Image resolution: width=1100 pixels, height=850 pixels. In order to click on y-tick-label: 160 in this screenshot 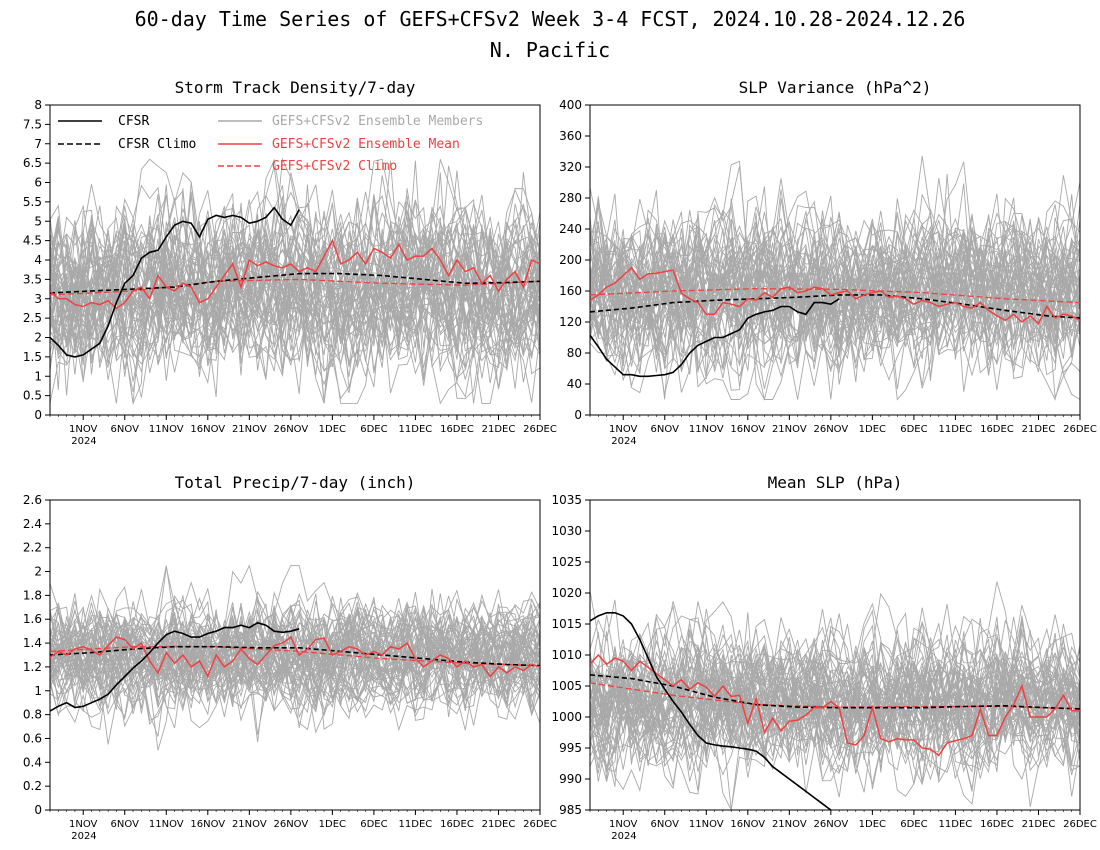, I will do `click(570, 291)`.